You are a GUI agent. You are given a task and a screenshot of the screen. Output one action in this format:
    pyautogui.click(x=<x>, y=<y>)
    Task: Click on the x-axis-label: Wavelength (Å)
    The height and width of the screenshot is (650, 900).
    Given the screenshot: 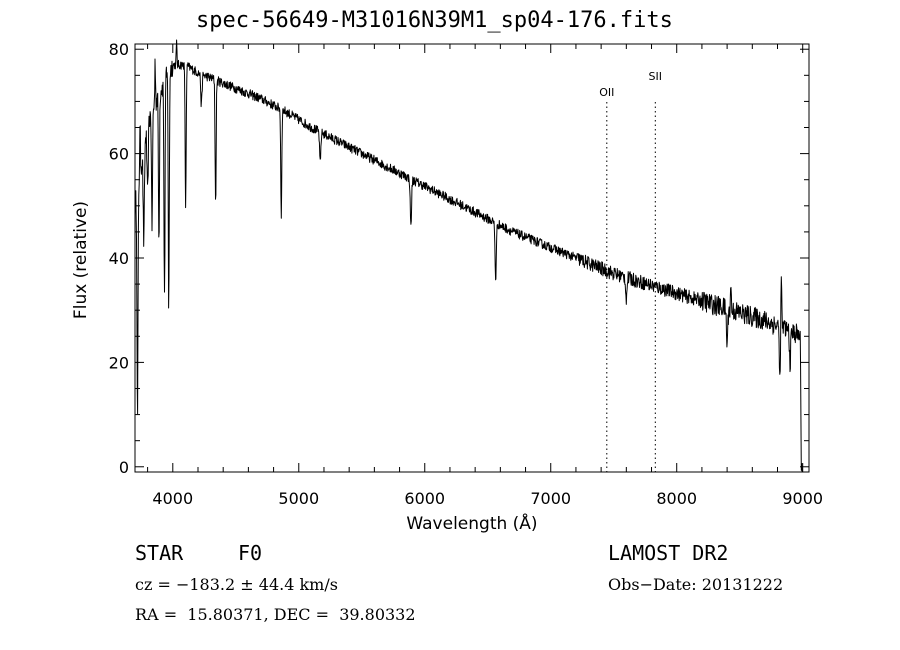 What is the action you would take?
    pyautogui.click(x=471, y=523)
    